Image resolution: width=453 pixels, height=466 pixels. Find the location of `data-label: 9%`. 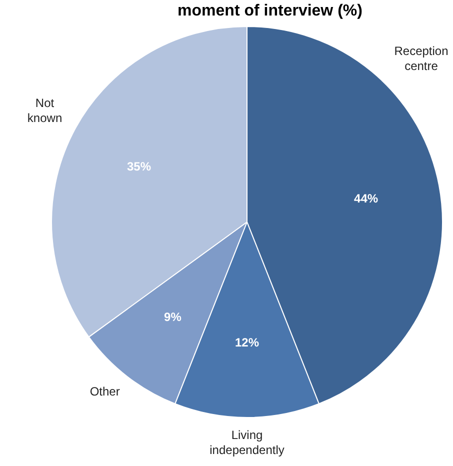

data-label: 9% is located at coordinates (173, 317).